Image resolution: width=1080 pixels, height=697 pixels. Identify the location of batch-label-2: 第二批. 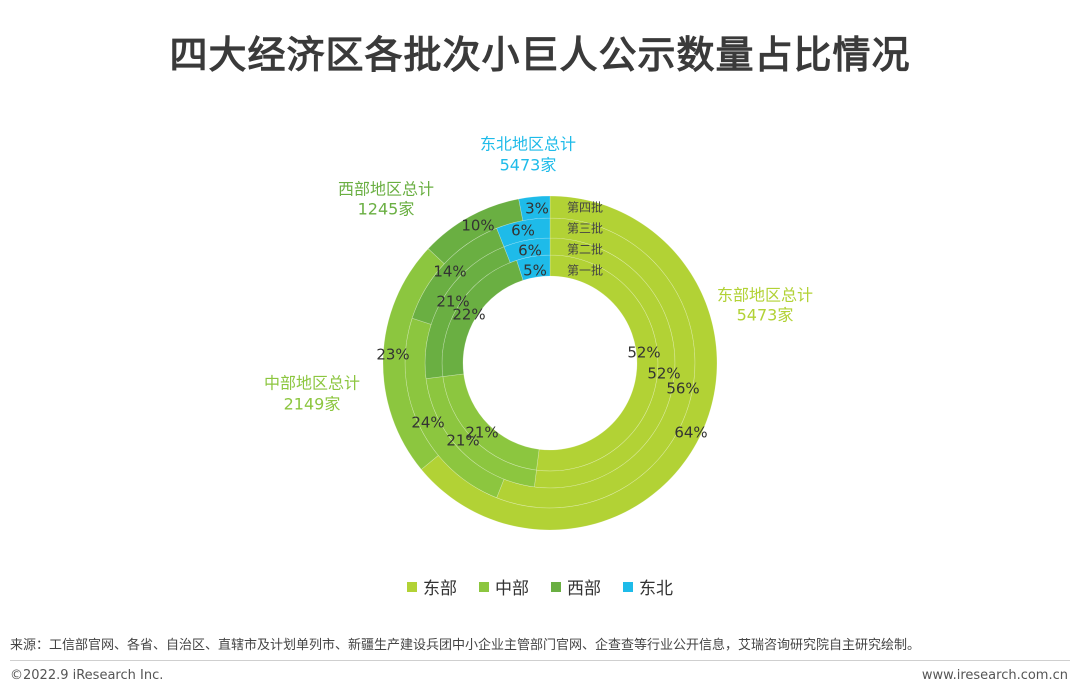
(585, 249).